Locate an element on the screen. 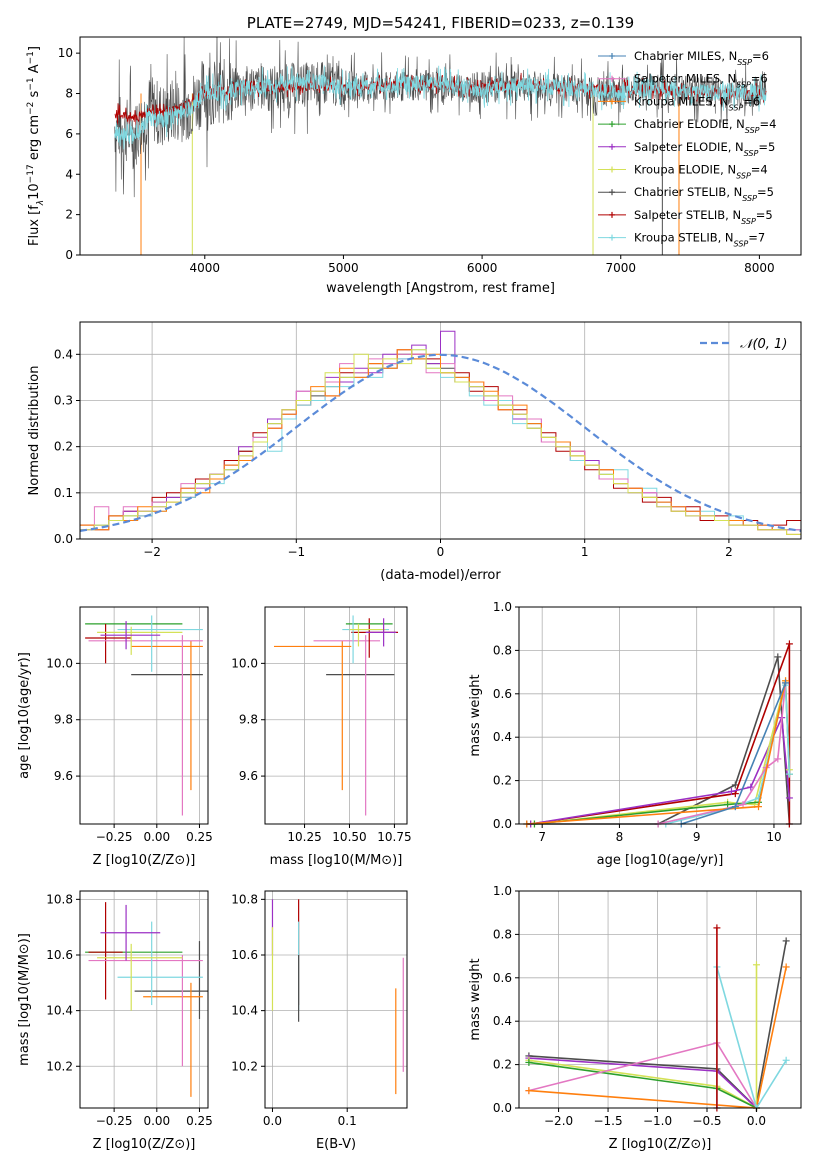  tick-label-y: 8 is located at coordinates (69, 94).